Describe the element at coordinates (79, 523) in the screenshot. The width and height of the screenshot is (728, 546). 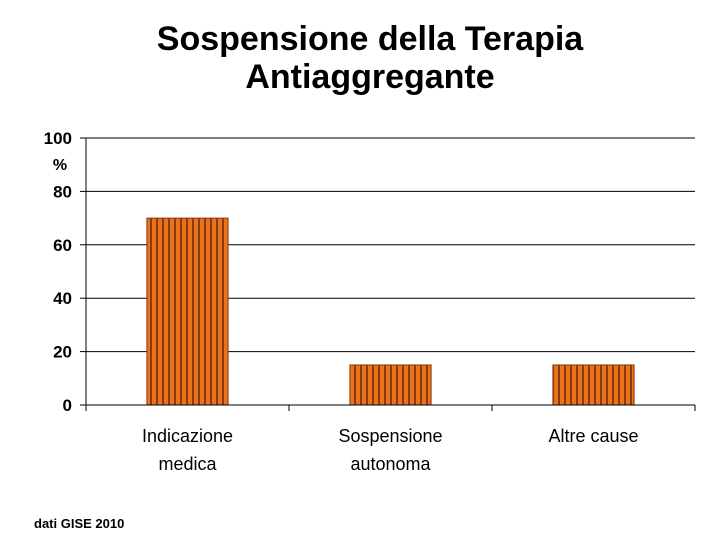
I see `source-note: dati GISE 2010` at that location.